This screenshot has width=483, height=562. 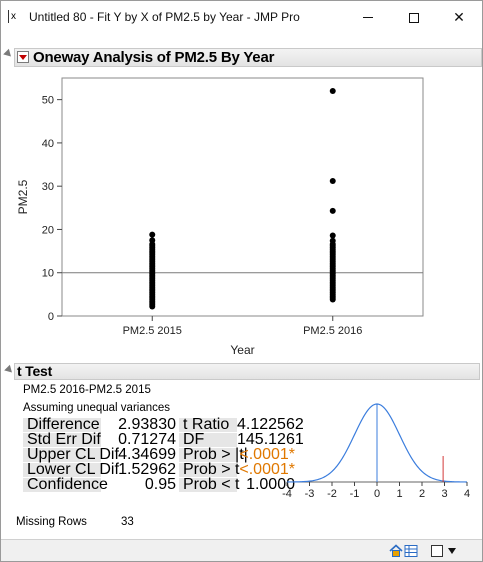 I want to click on stat-value: 2.93830, so click(x=147, y=424).